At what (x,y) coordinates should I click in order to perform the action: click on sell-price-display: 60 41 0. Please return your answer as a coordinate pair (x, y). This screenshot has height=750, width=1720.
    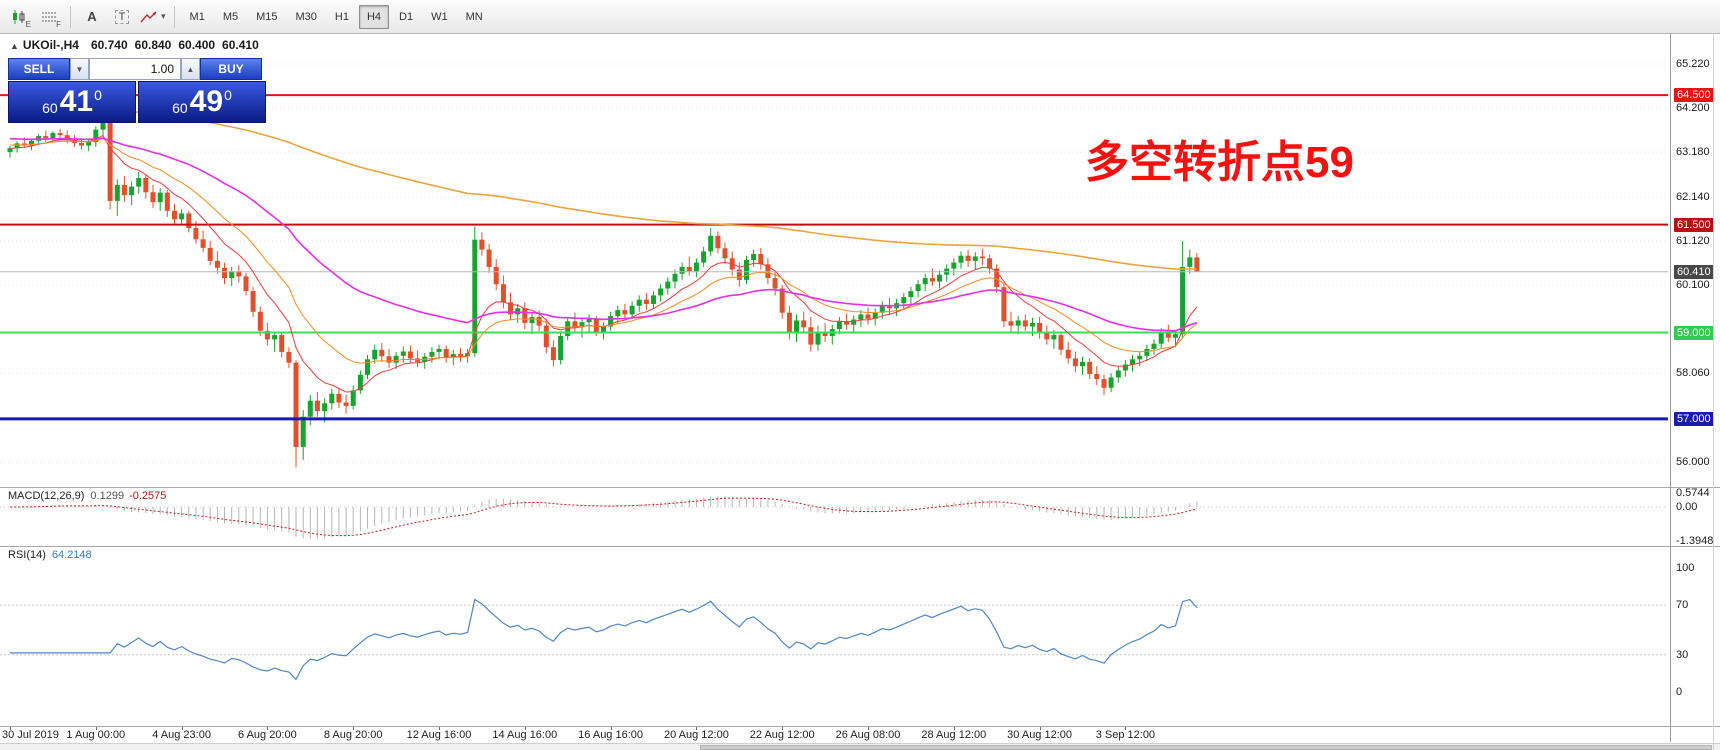
    Looking at the image, I should click on (72, 102).